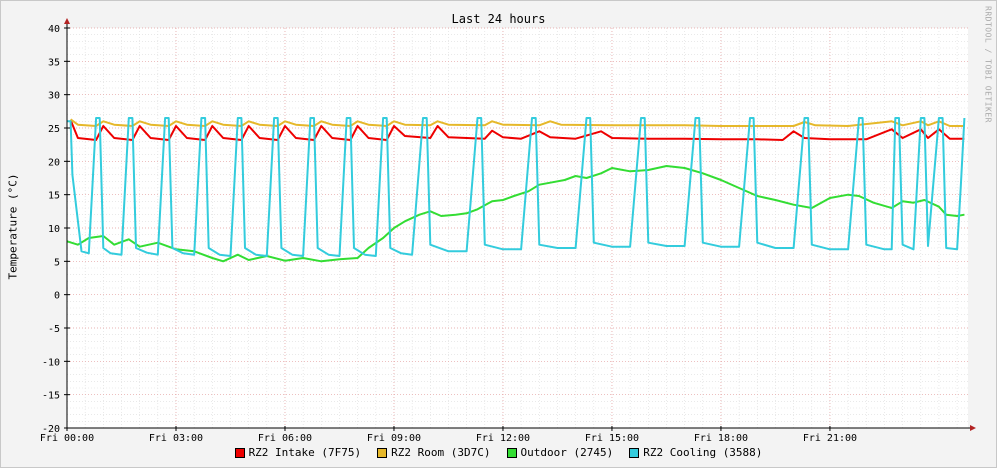 The height and width of the screenshot is (468, 997). I want to click on x-tick-label: Fri 03:00, so click(176, 438).